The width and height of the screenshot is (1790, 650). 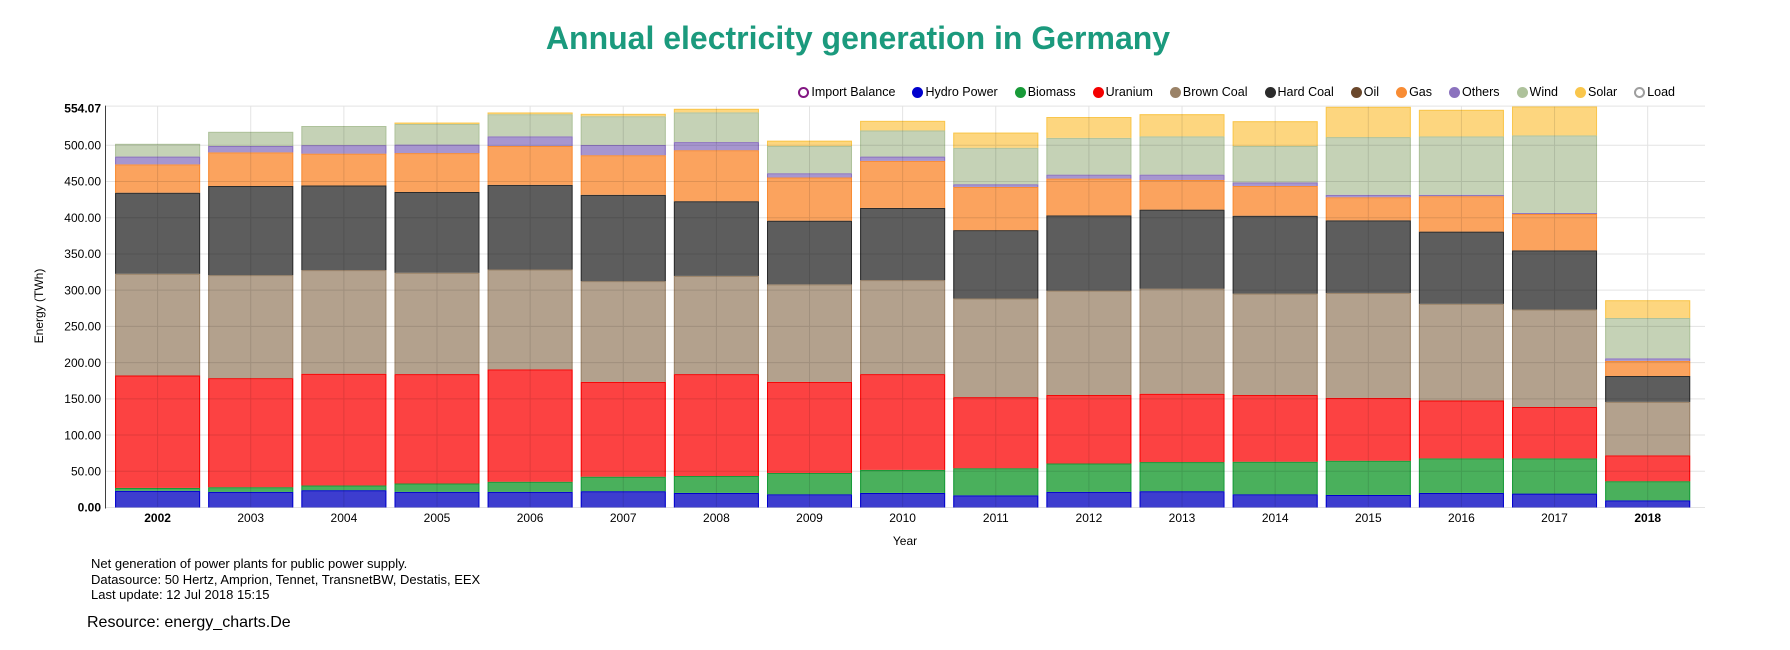 I want to click on svg-text: 300.00, so click(x=82, y=290).